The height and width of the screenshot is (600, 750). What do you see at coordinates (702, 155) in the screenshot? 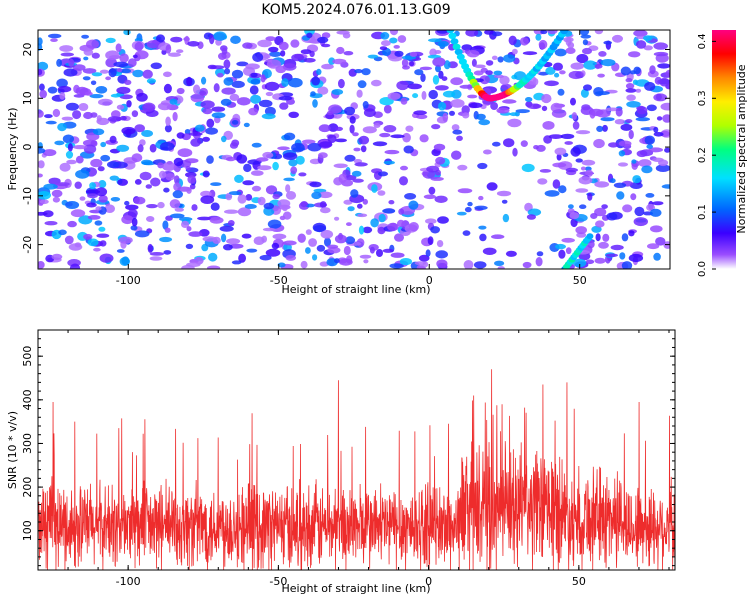
I see `colorbar-tick-label: 0.2` at bounding box center [702, 155].